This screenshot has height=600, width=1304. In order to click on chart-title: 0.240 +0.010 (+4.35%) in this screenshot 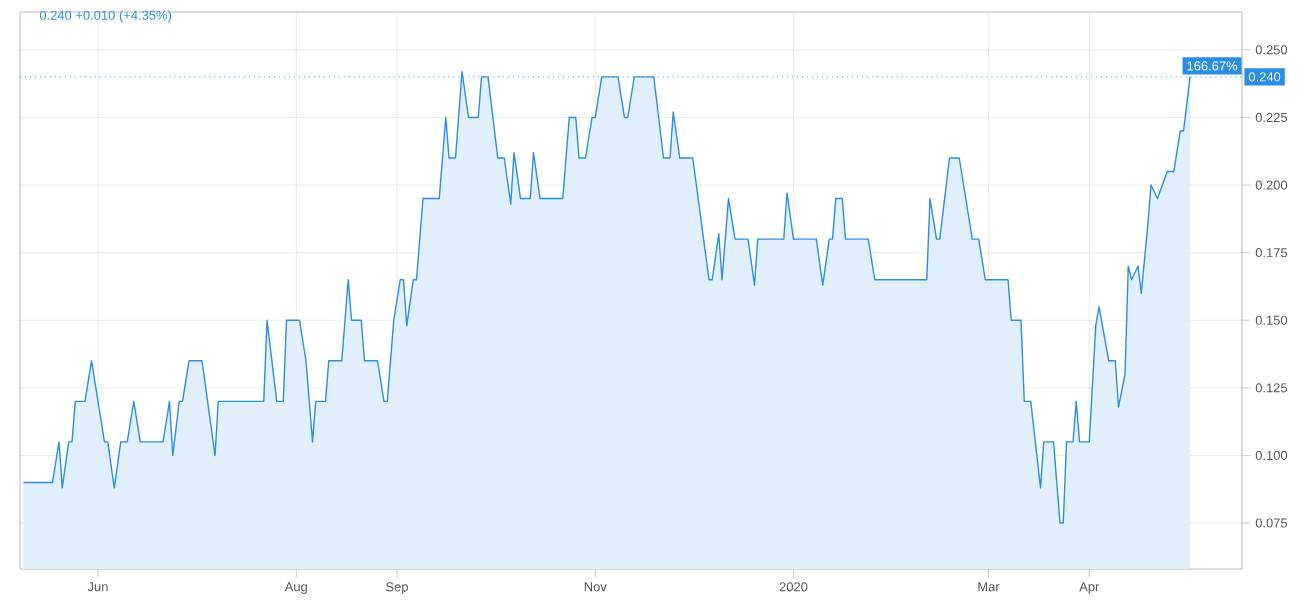, I will do `click(105, 16)`.